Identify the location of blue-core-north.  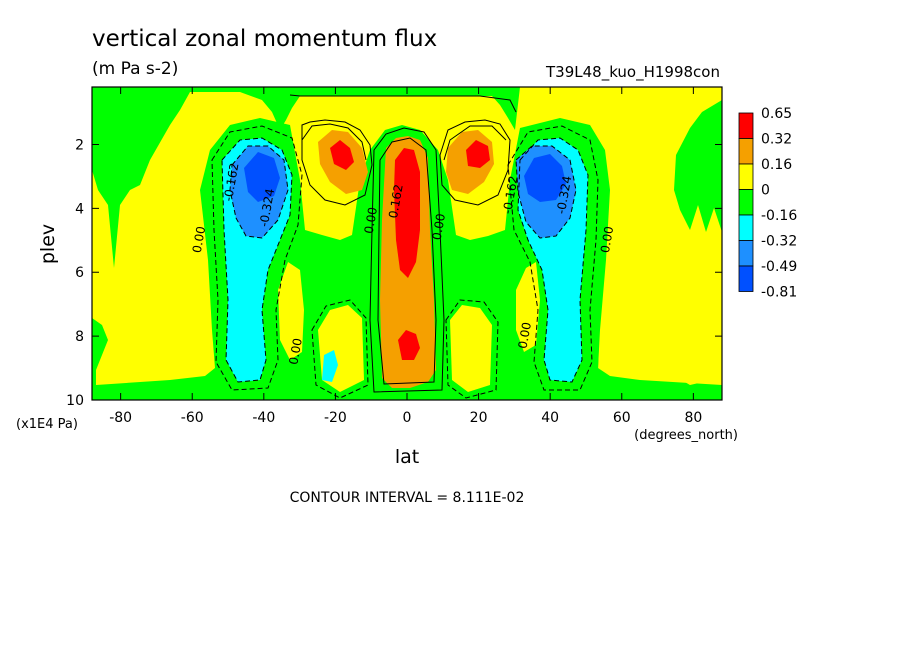
(545, 178).